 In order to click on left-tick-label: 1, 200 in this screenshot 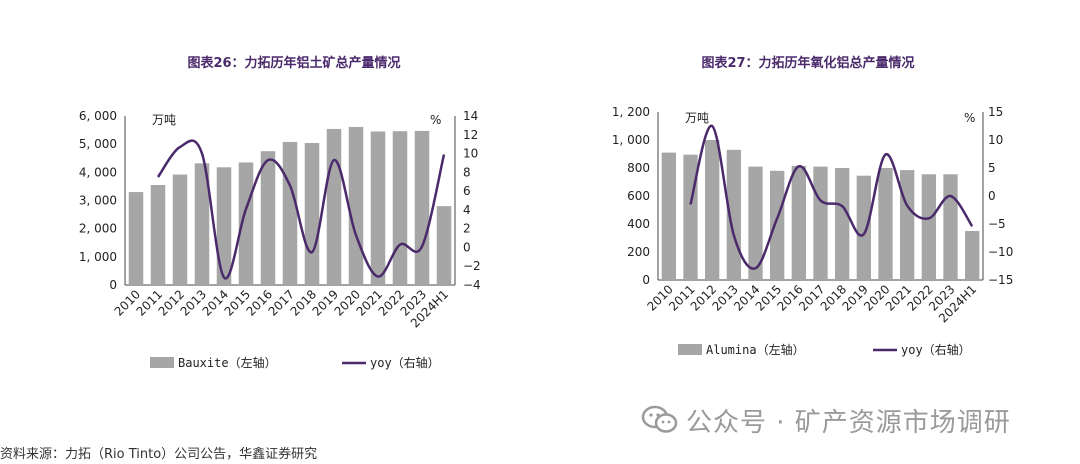, I will do `click(631, 112)`.